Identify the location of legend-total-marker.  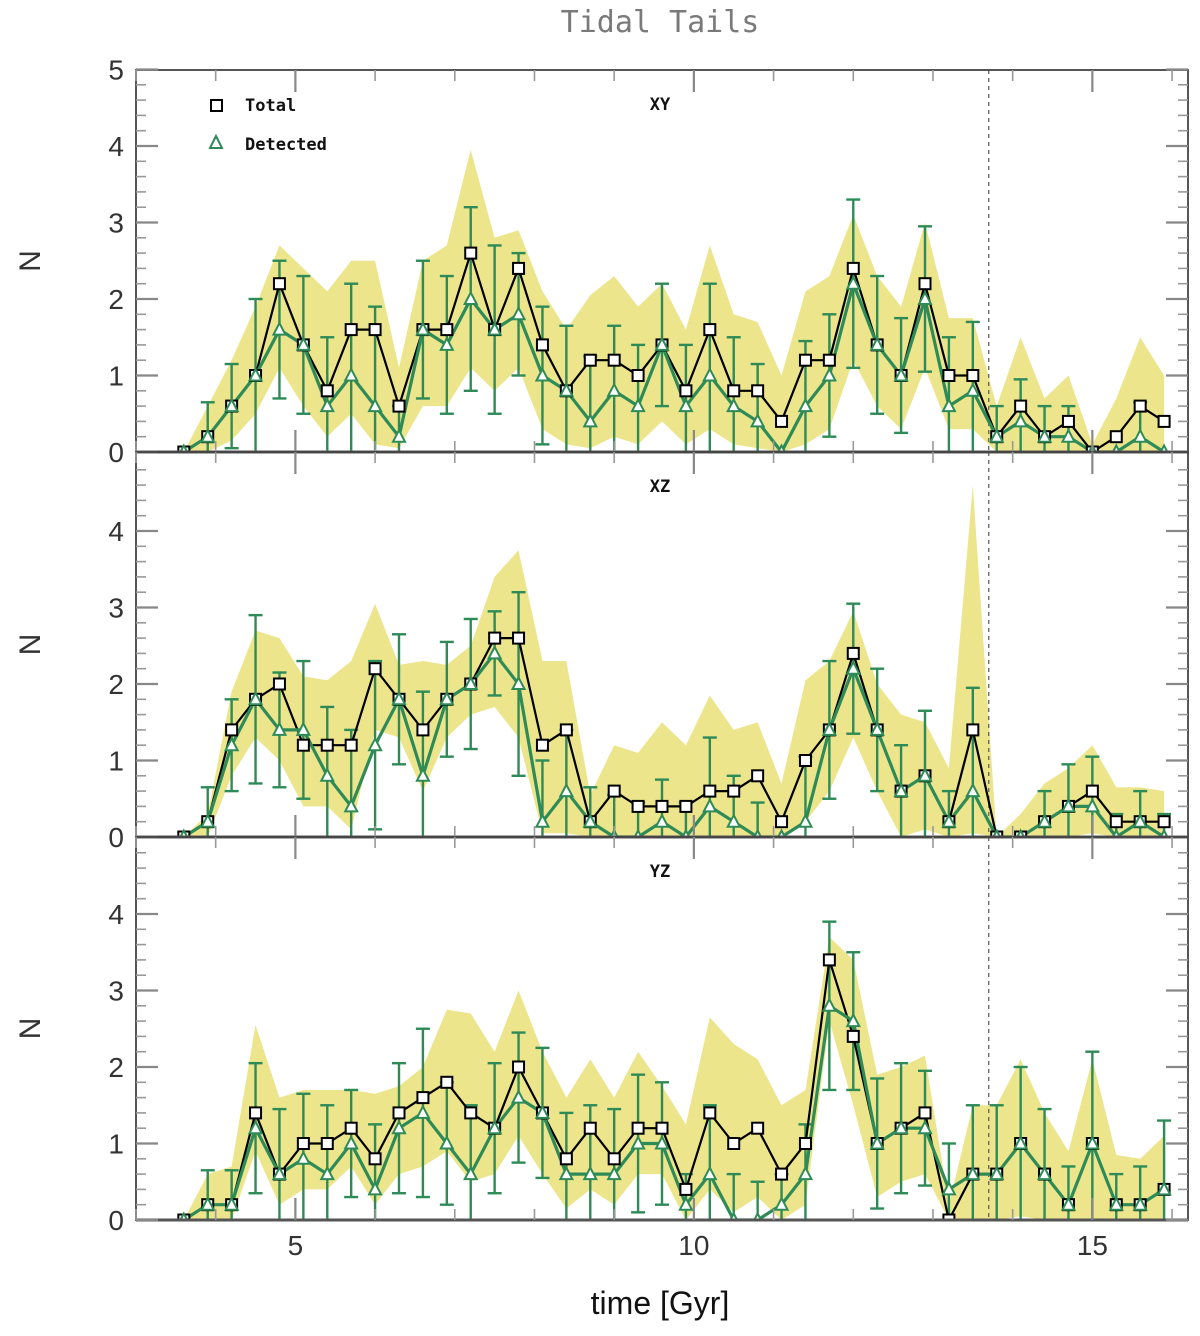
(216, 105).